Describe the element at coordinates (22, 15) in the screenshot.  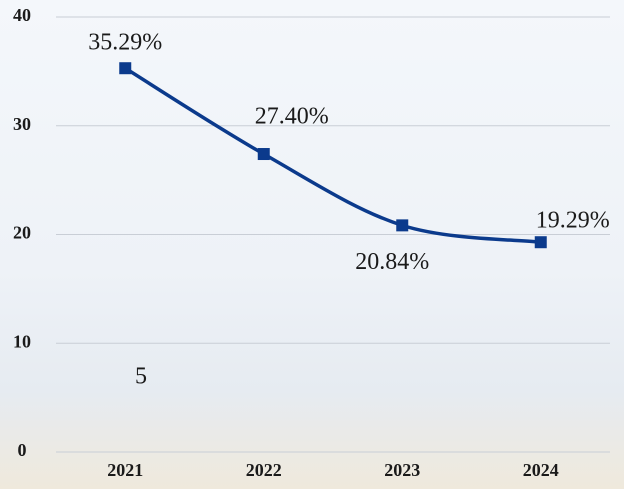
I see `y-tick-label: 40` at that location.